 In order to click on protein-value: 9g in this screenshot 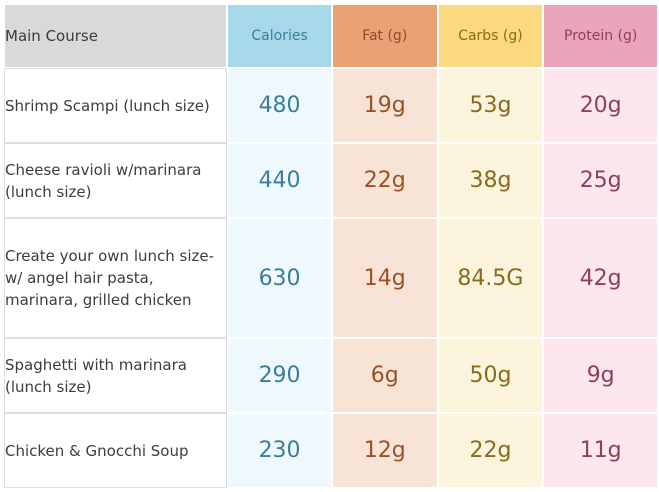, I will do `click(600, 375)`.